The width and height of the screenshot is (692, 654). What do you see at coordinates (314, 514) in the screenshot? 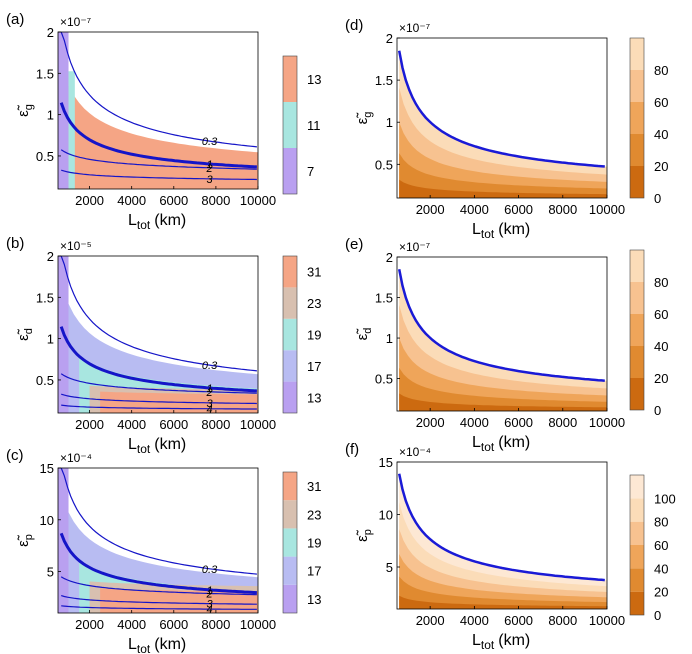
I see `colorbar-tick-label: 23` at bounding box center [314, 514].